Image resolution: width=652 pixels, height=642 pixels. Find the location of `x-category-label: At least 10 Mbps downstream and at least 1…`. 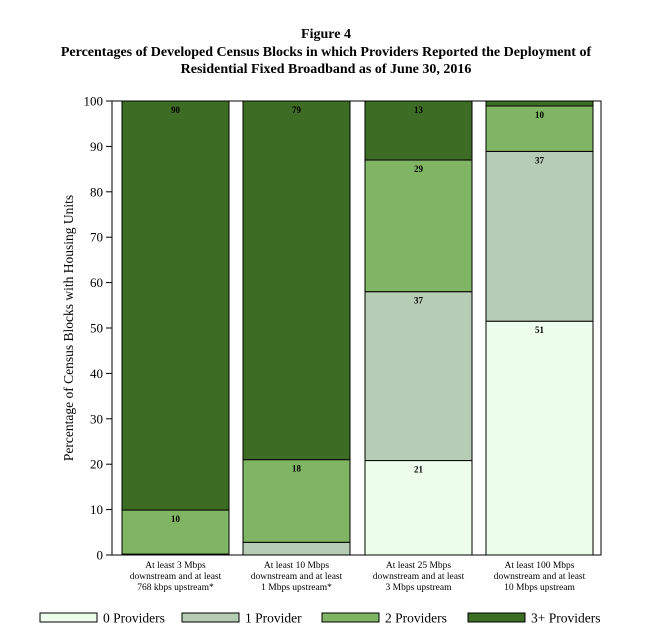

x-category-label: At least 10 Mbps downstream and at least 1… is located at coordinates (297, 577).